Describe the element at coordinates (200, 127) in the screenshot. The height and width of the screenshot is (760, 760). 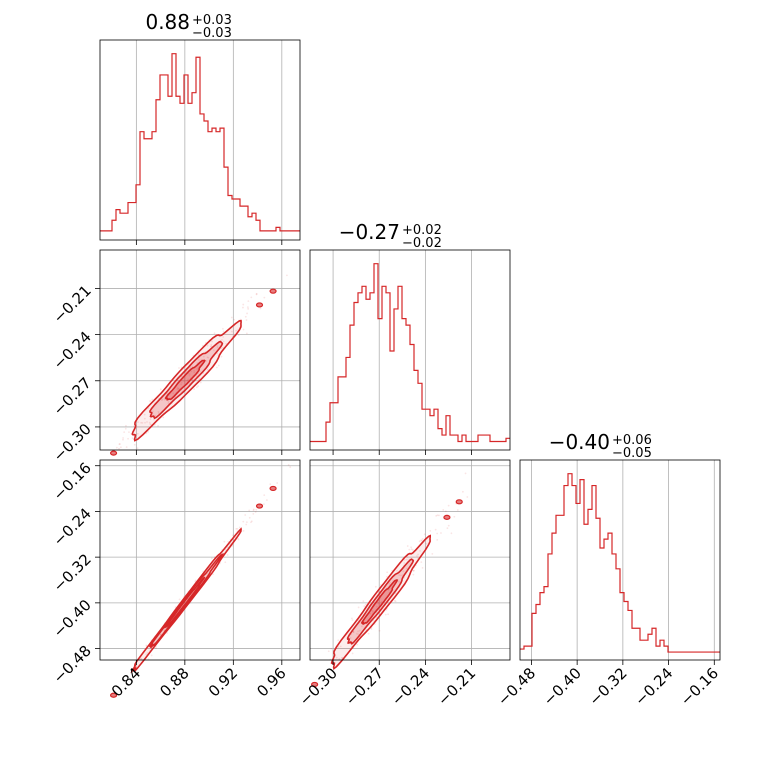
I see `hist-panel-0: 0.88 +0.03−0.03` at that location.